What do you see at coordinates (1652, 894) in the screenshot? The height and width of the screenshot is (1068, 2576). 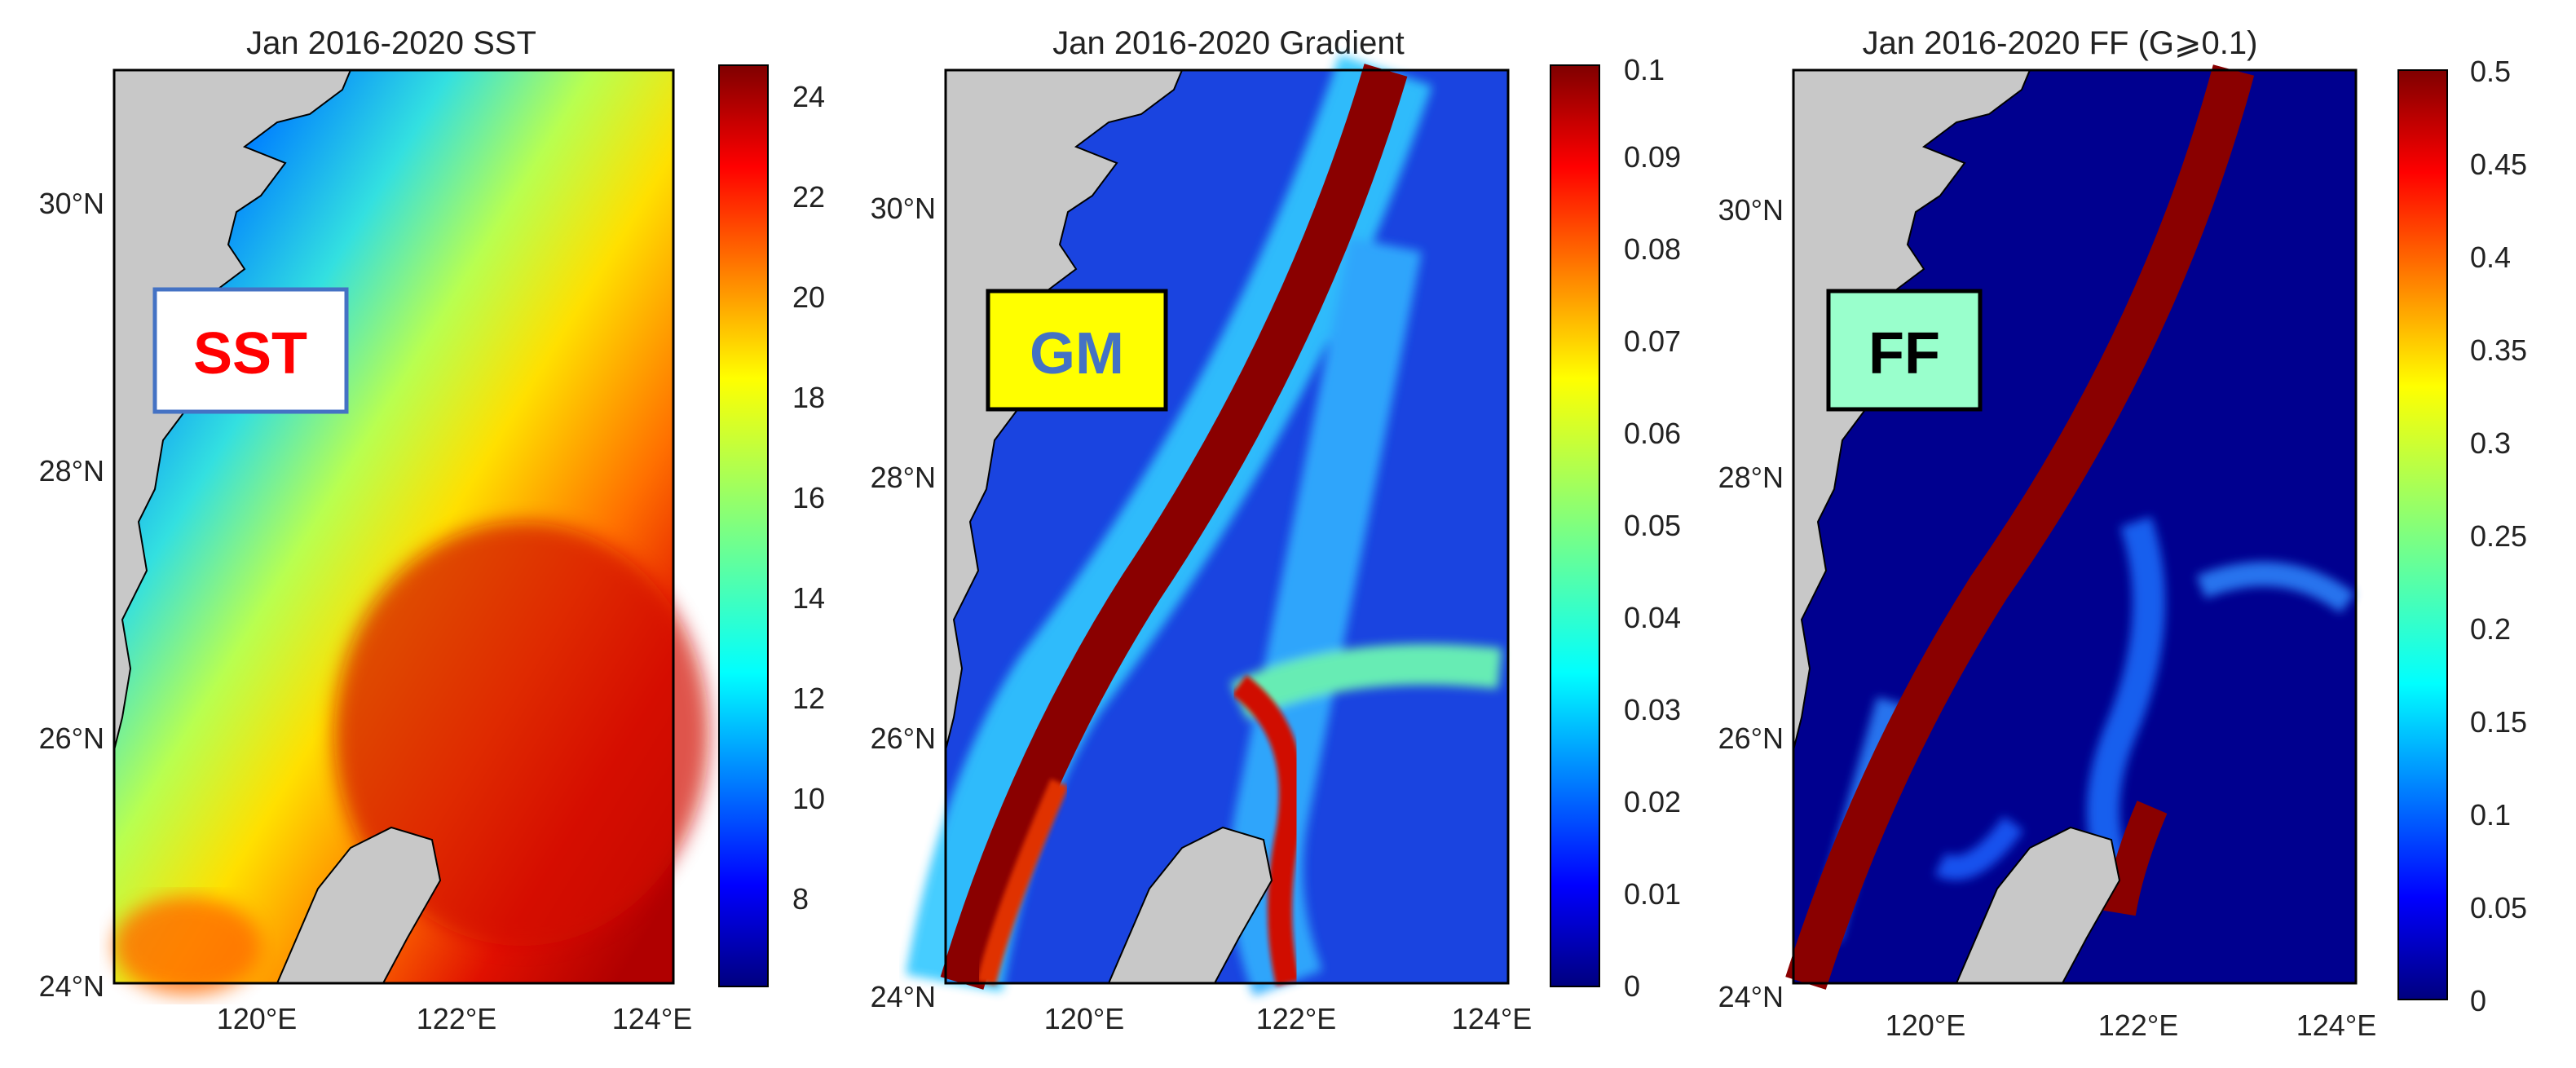 I see `colorbar-tick: 0.01` at bounding box center [1652, 894].